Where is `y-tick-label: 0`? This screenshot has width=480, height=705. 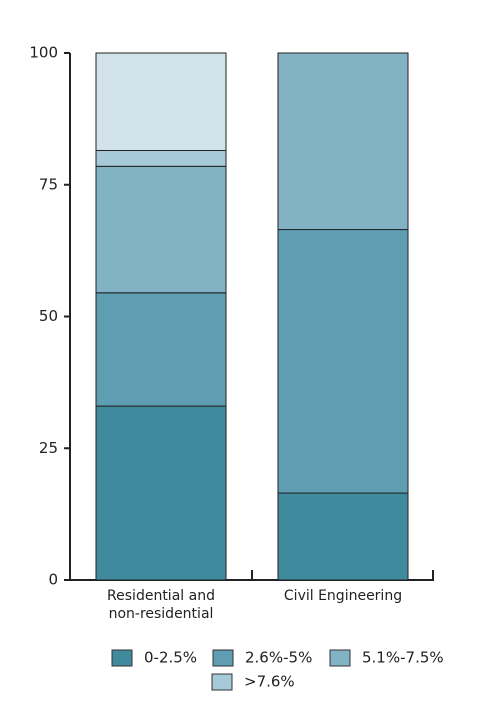 y-tick-label: 0 is located at coordinates (53, 580).